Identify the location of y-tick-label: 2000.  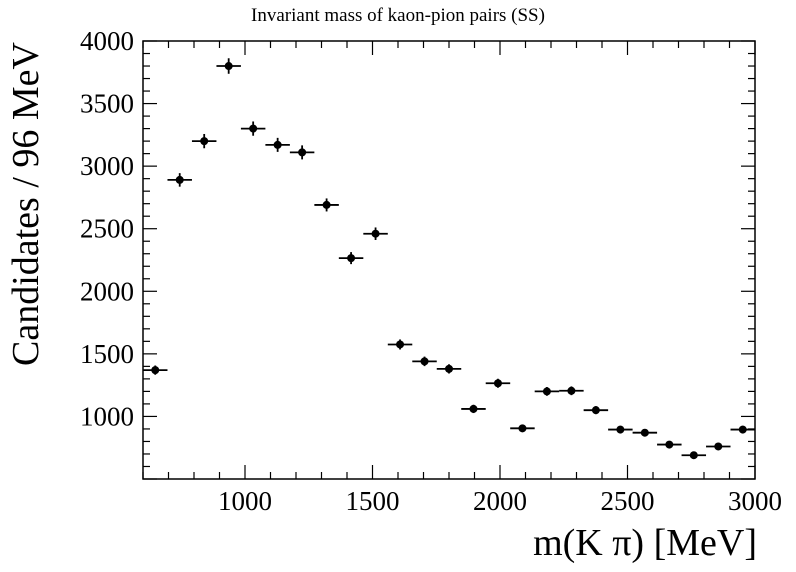
(107, 291).